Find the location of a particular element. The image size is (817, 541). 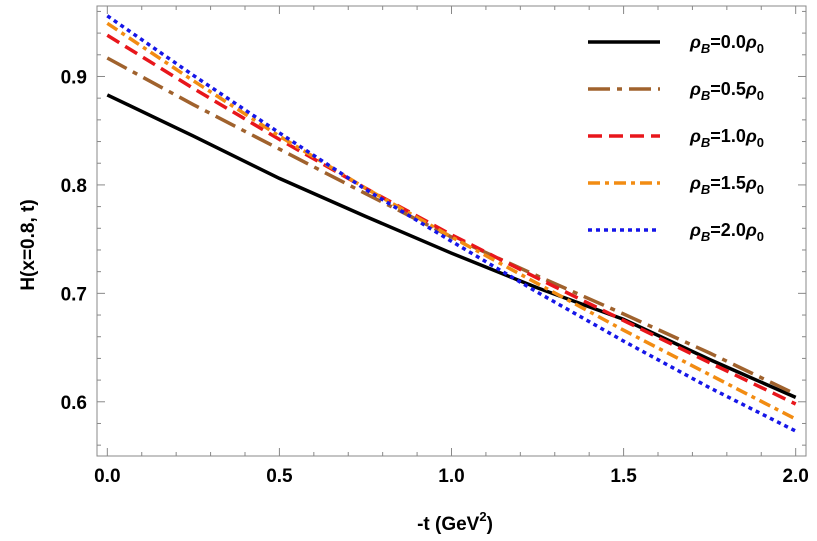

legend-text-part: =0.5 is located at coordinates (728, 89).